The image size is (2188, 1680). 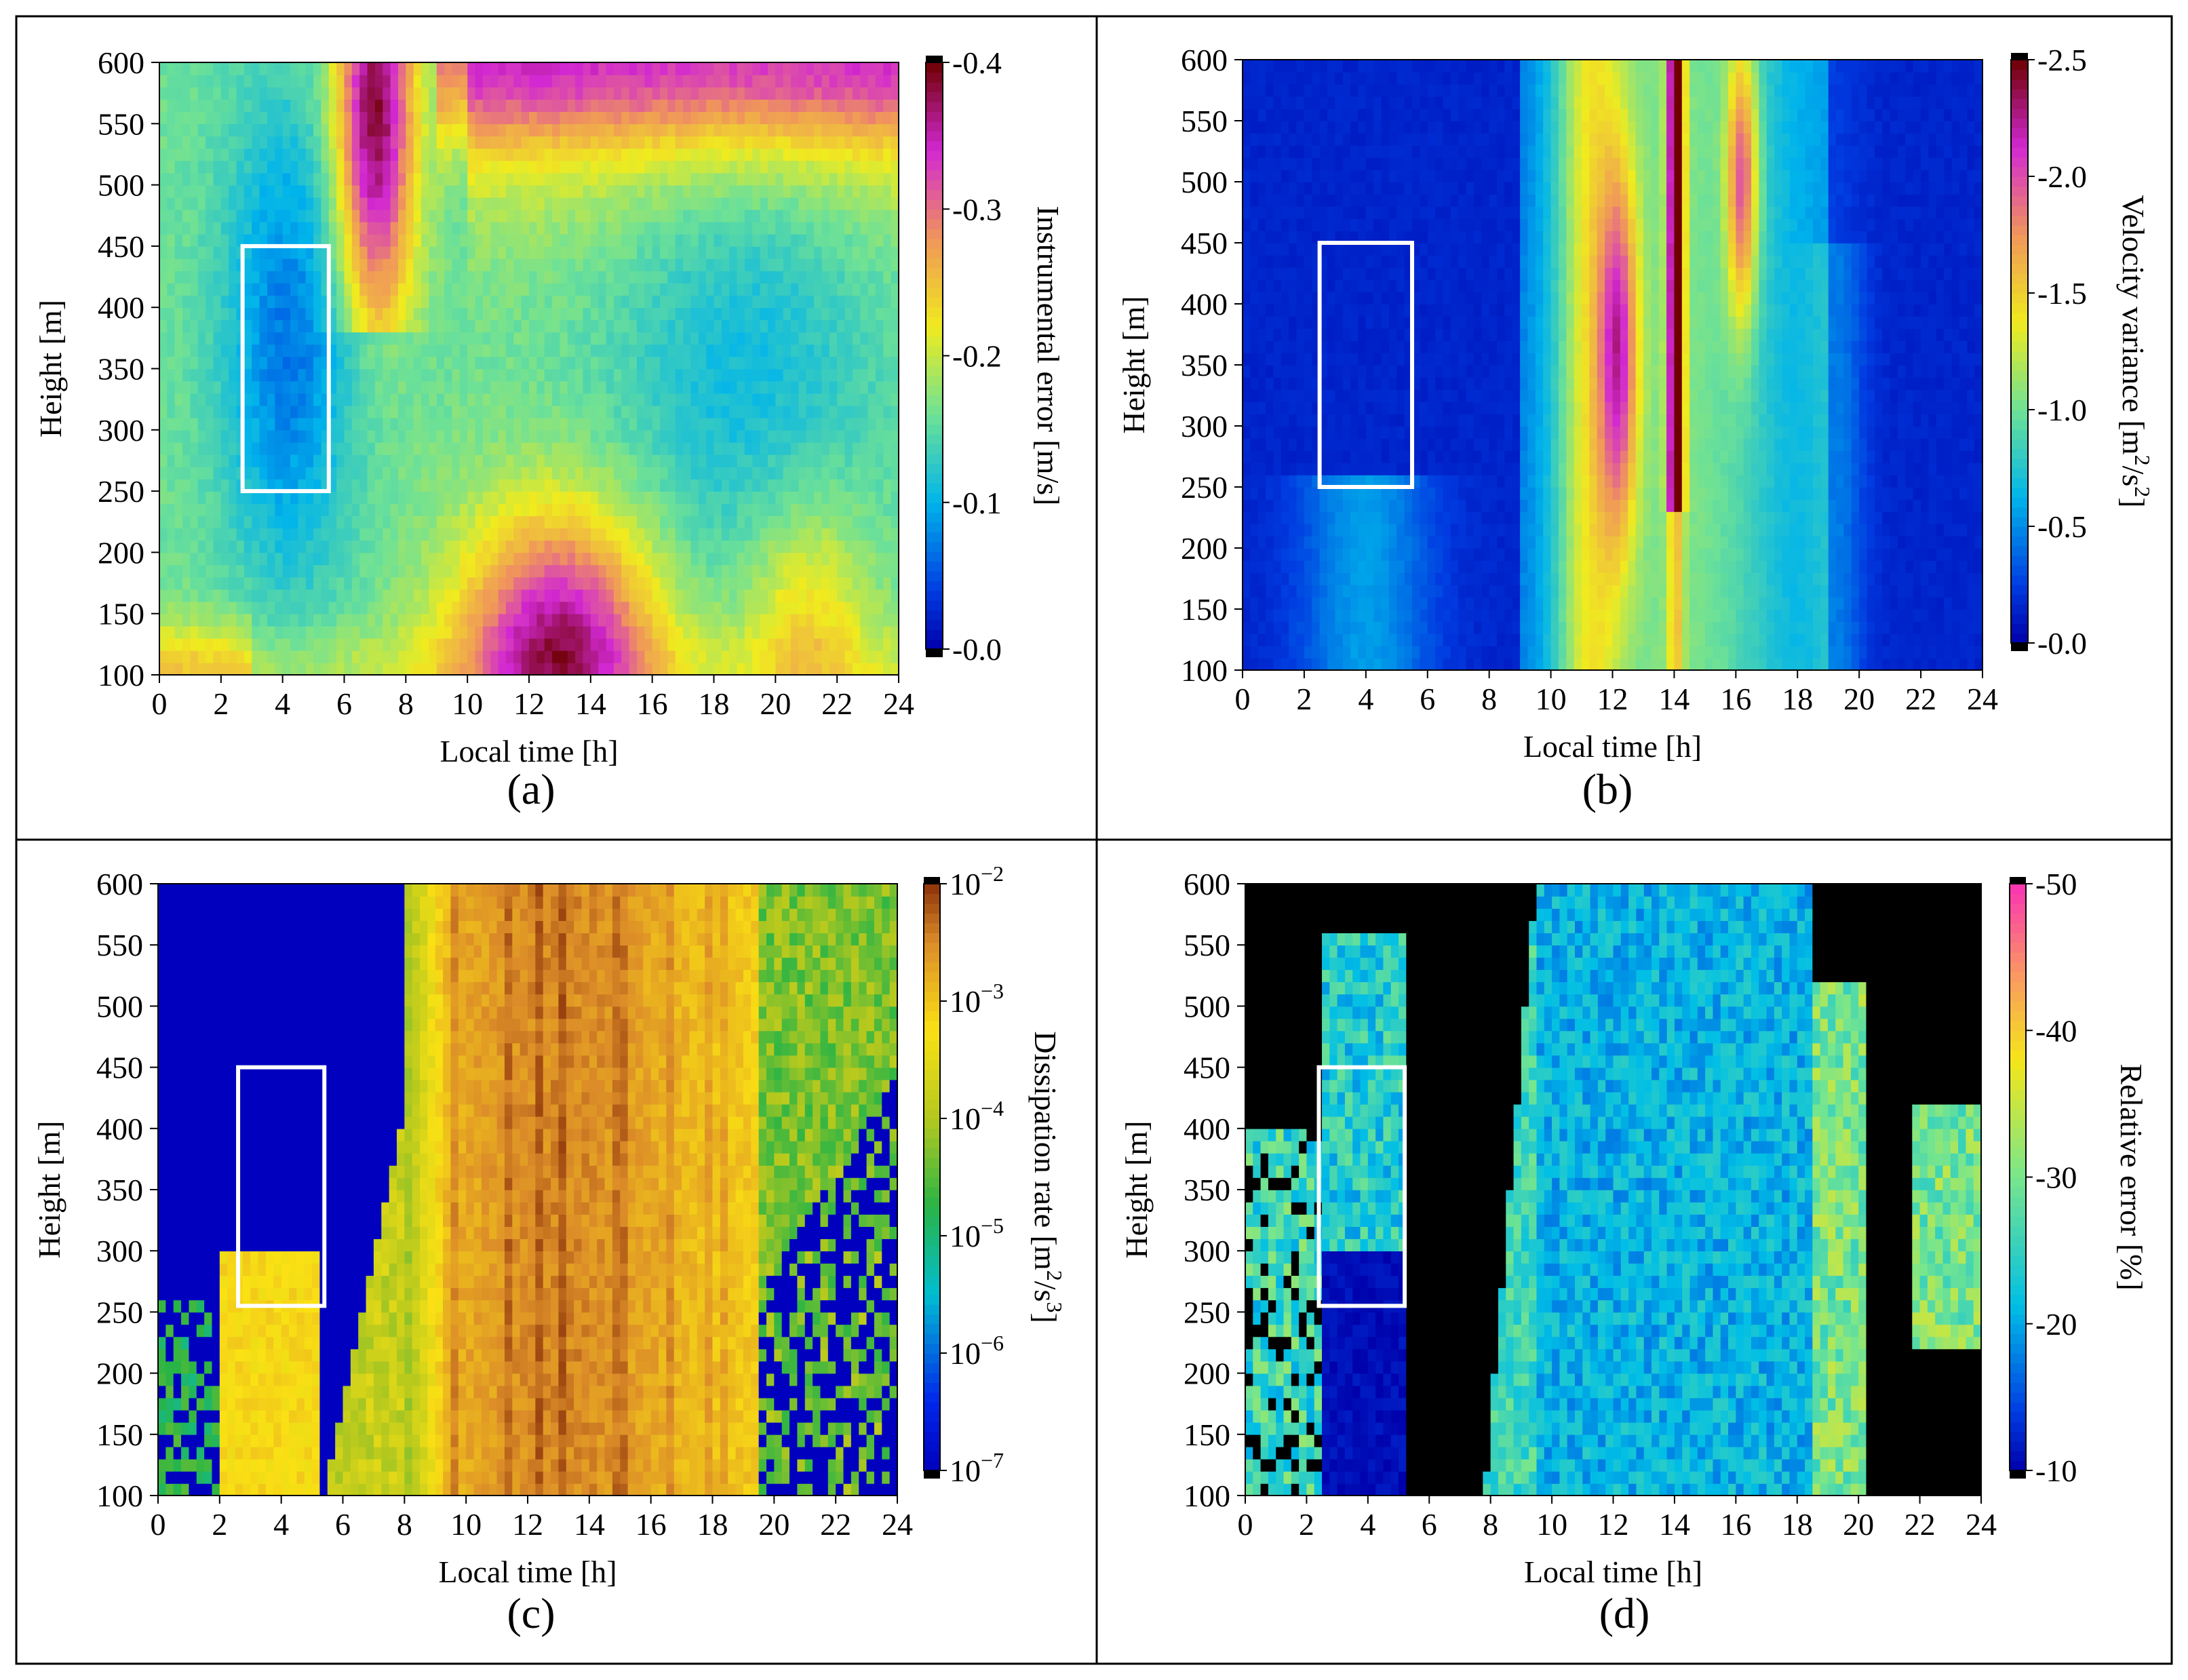 I want to click on x-tick-label: 10, so click(x=467, y=704).